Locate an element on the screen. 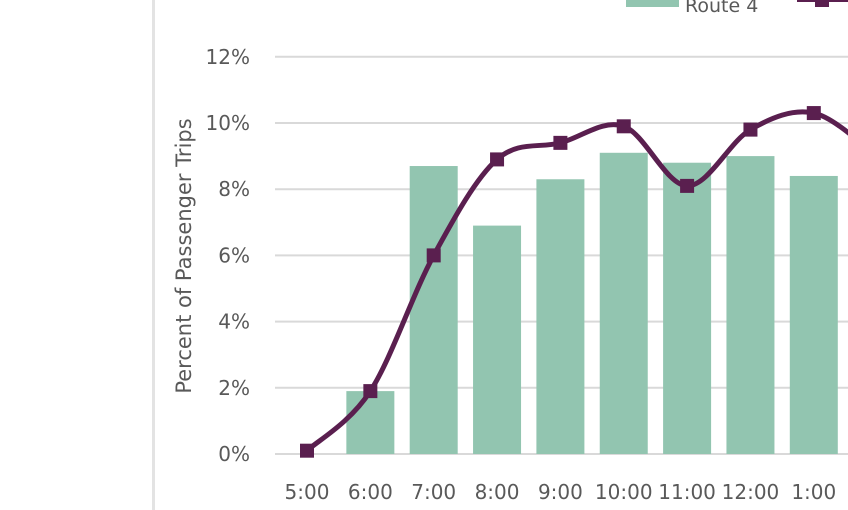 Image resolution: width=848 pixels, height=510 pixels. legend-marker-square is located at coordinates (822, 3).